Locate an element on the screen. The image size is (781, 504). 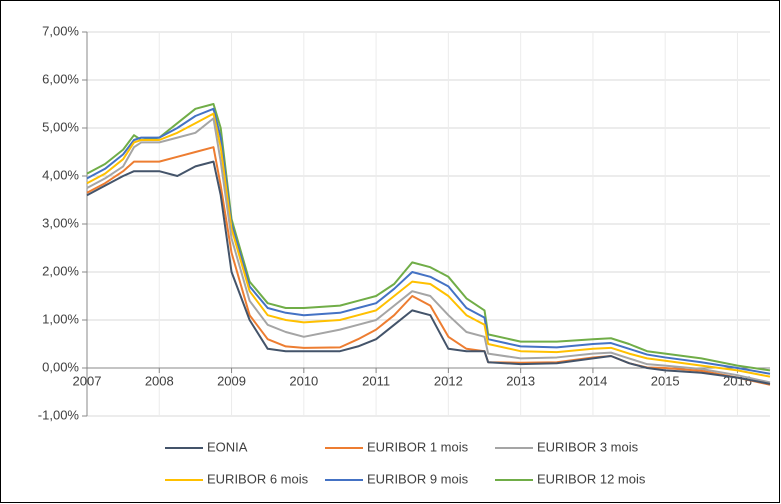
y-tick-label: 2,00% is located at coordinates (60, 270).